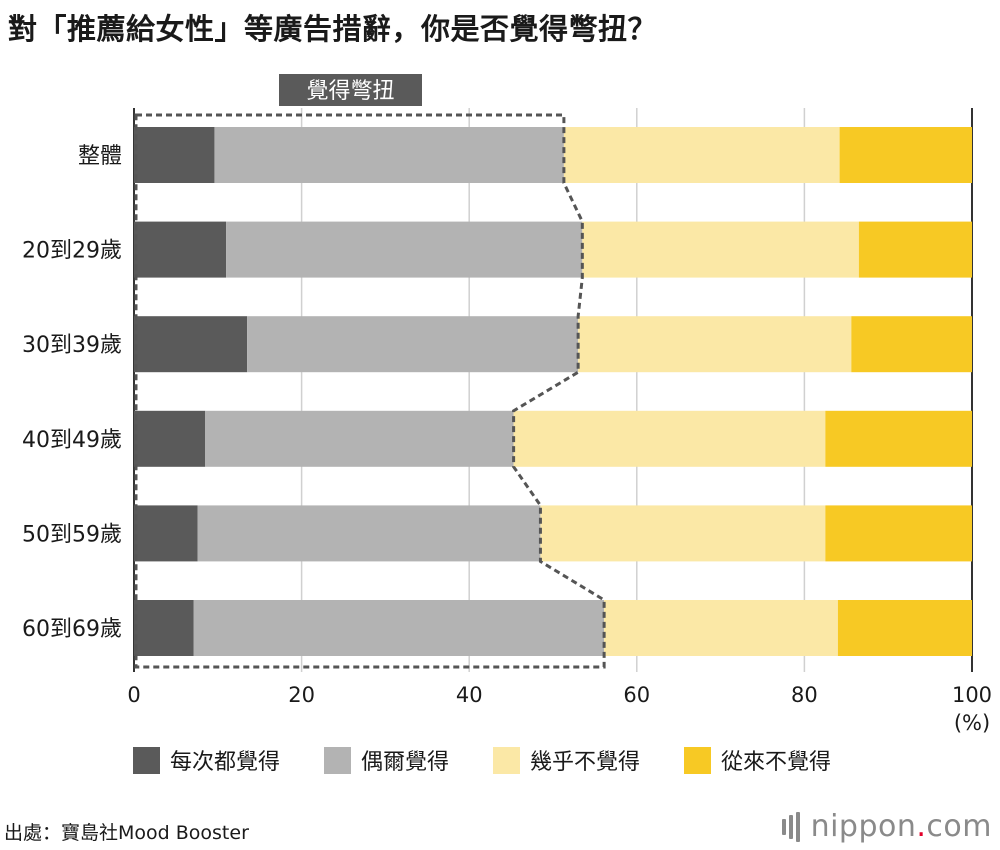 The width and height of the screenshot is (1000, 850). I want to click on x-tick-label: 100, so click(972, 695).